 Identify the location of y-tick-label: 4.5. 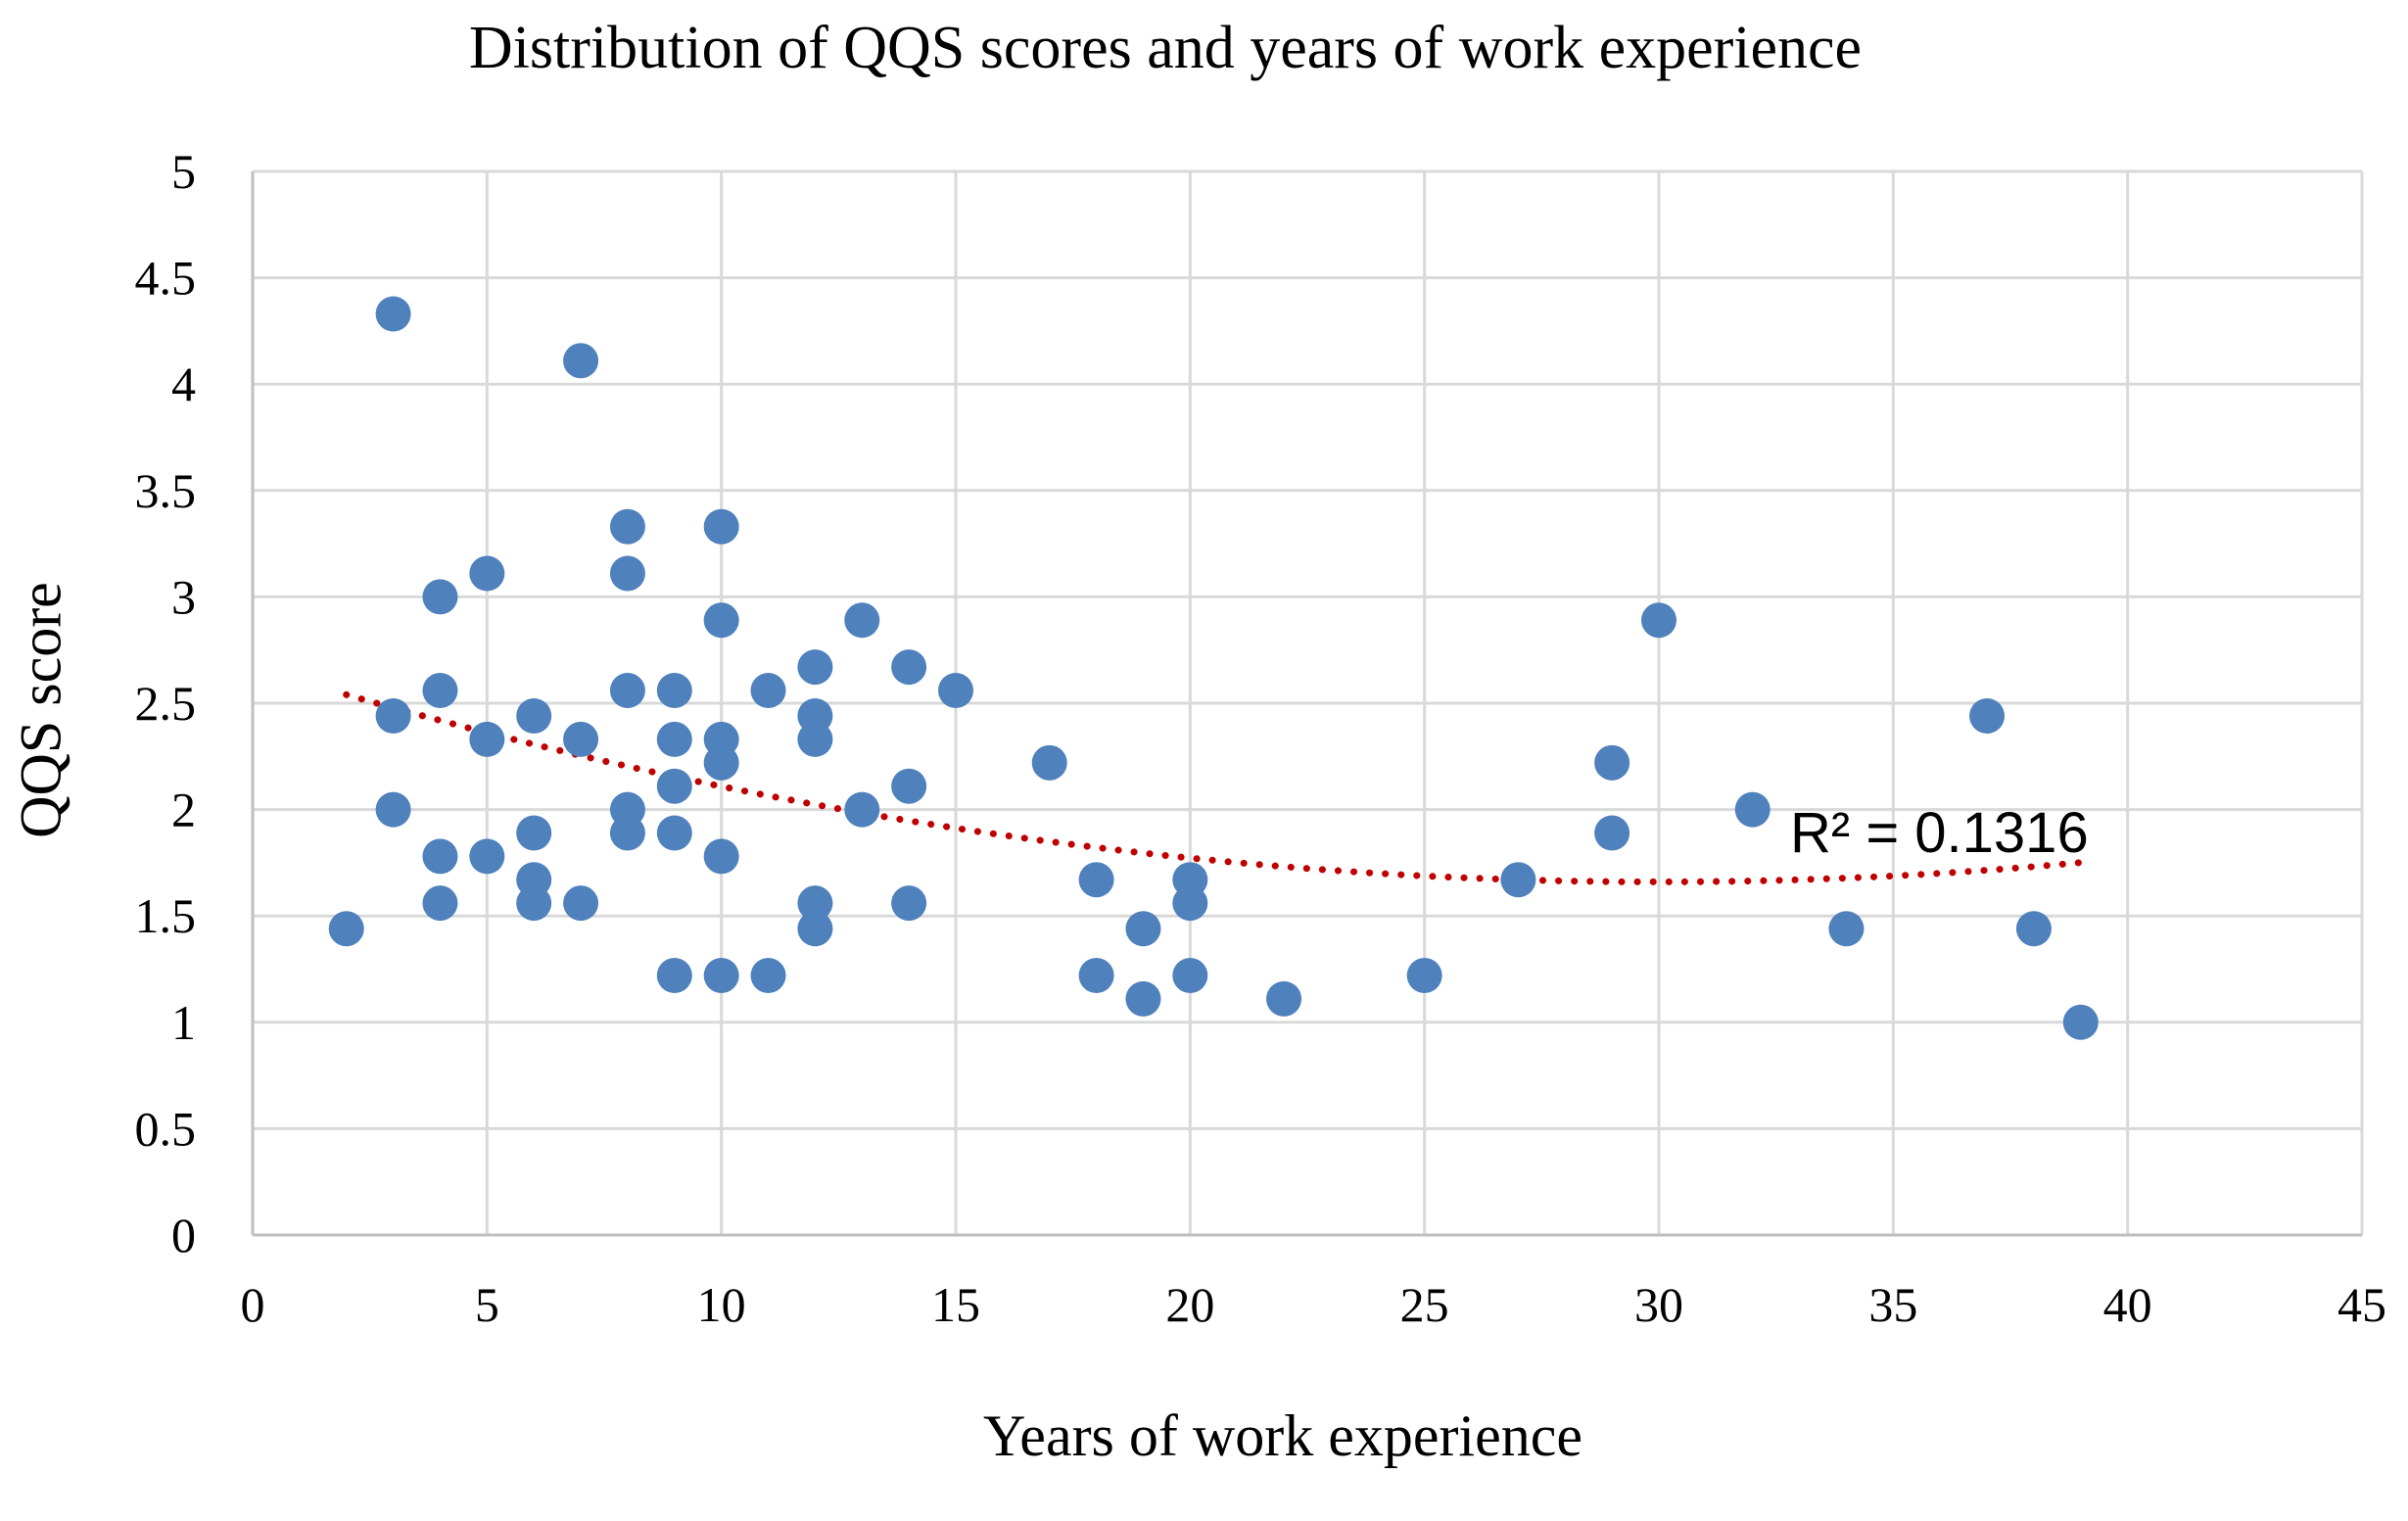
(166, 278).